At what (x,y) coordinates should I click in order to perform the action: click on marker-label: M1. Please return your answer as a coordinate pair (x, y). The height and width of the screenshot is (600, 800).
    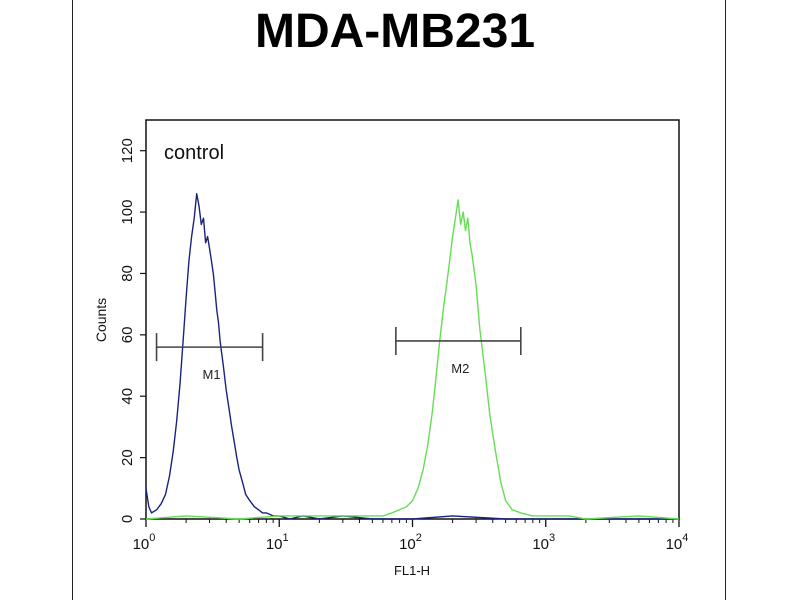
    Looking at the image, I should click on (212, 374).